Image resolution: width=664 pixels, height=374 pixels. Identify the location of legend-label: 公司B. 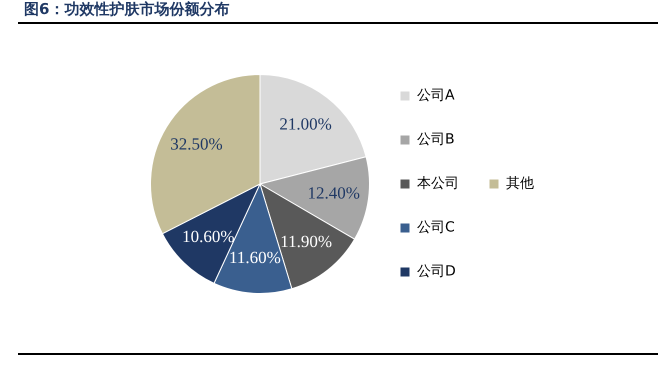
(436, 140).